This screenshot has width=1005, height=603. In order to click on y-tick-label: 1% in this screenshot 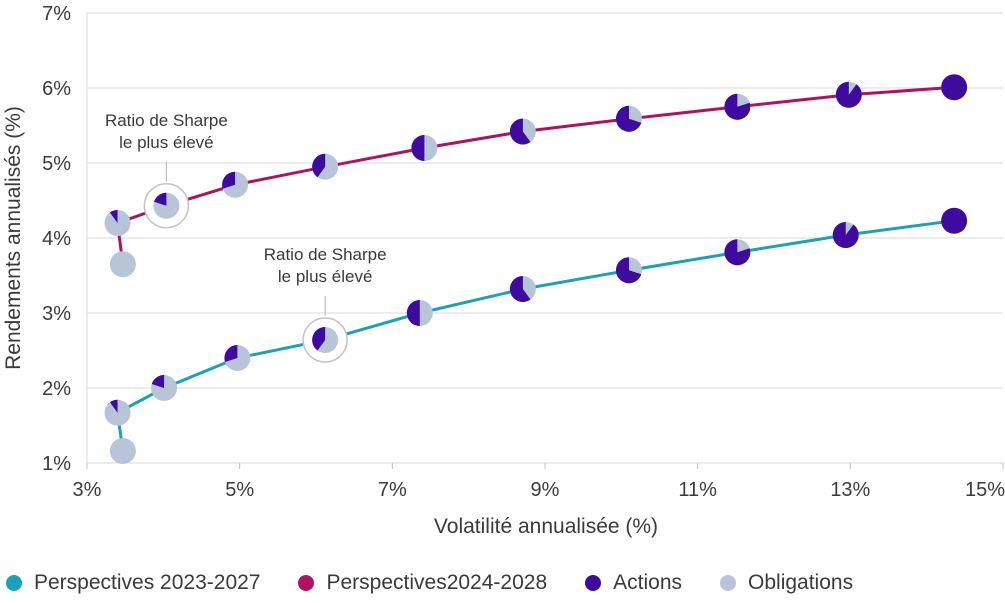, I will do `click(56, 464)`.